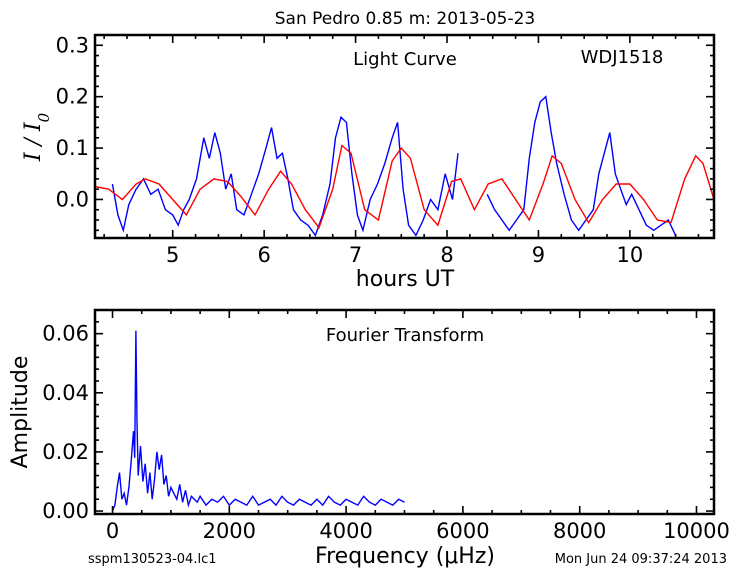 This screenshot has height=581, width=742. I want to click on fourier-xtick-label: 6000, so click(462, 531).